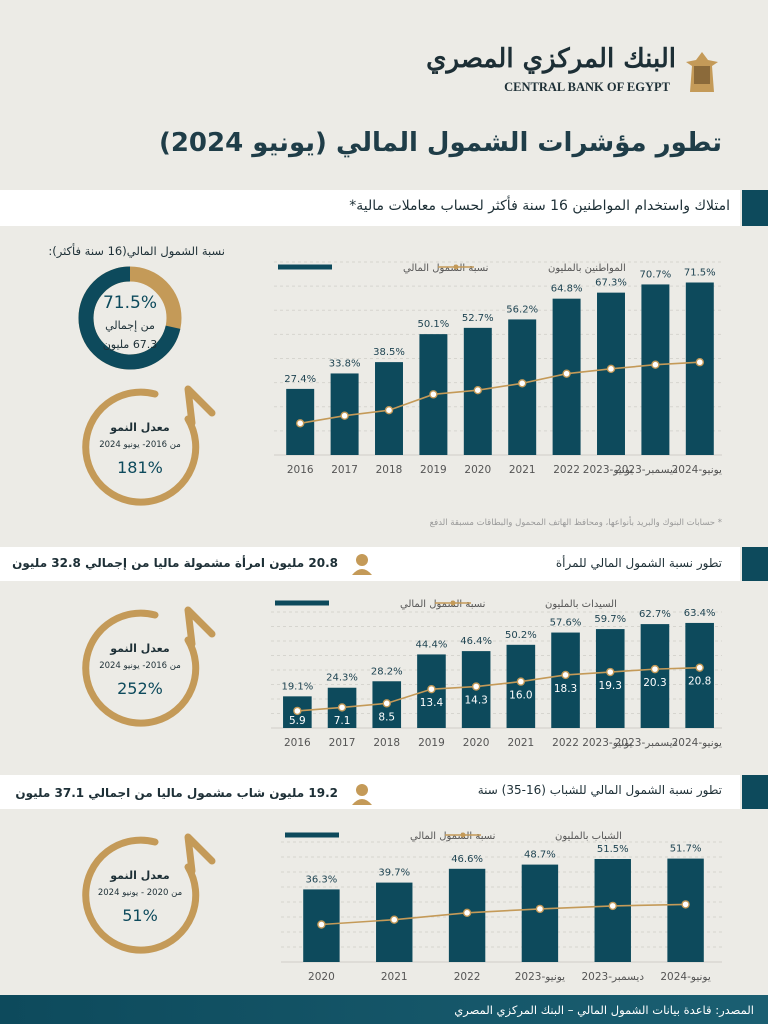 The height and width of the screenshot is (1024, 768). Describe the element at coordinates (140, 915) in the screenshot. I see `growth-rate: 51%` at that location.